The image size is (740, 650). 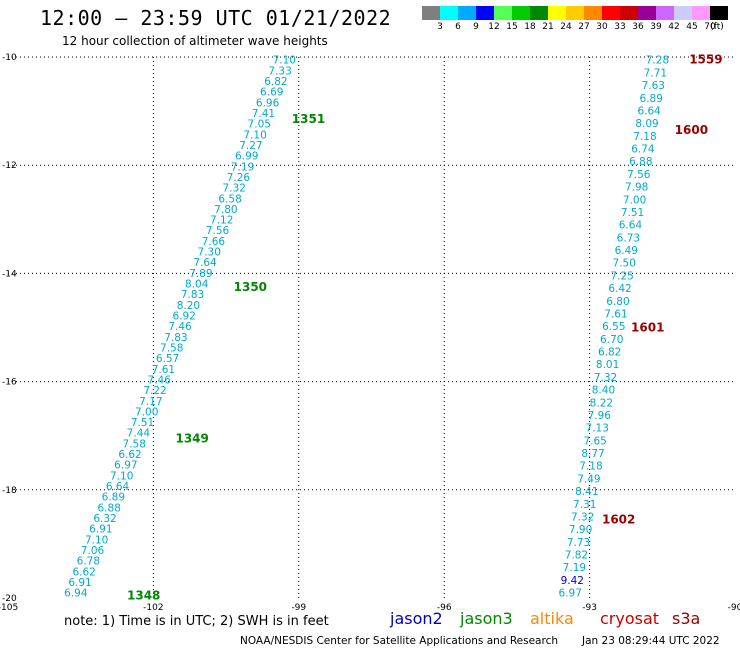 What do you see at coordinates (440, 27) in the screenshot?
I see `color-scale-label: 3` at bounding box center [440, 27].